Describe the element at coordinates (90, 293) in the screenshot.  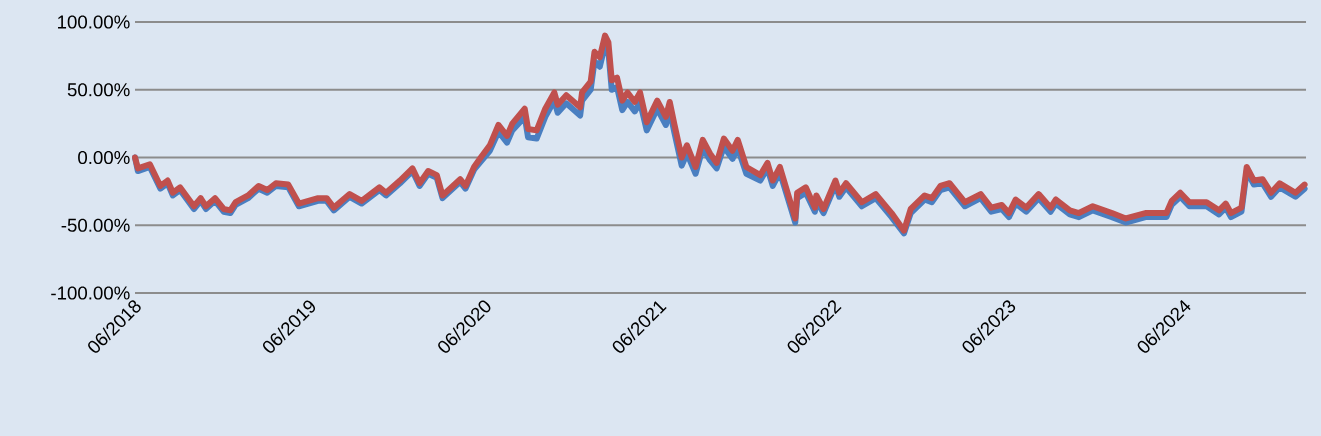
I see `y-tick-label: -100.00%` at that location.